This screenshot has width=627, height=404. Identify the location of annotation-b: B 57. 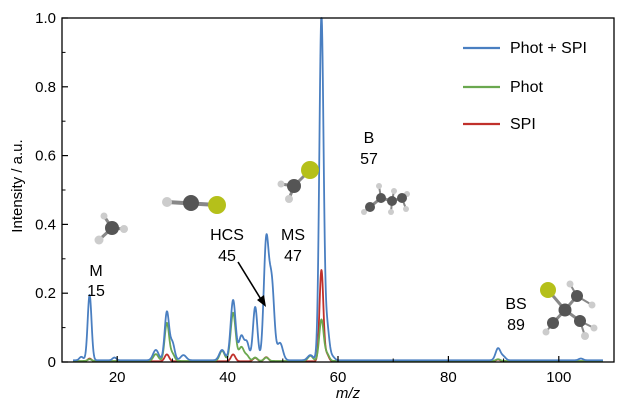
(369, 149).